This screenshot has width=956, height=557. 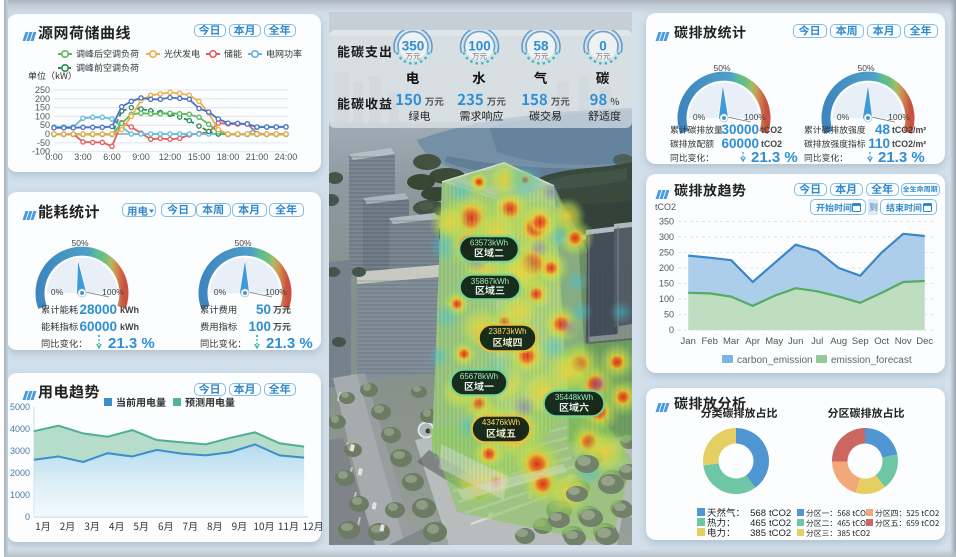 I want to click on svg-text: 2000, so click(x=20, y=473).